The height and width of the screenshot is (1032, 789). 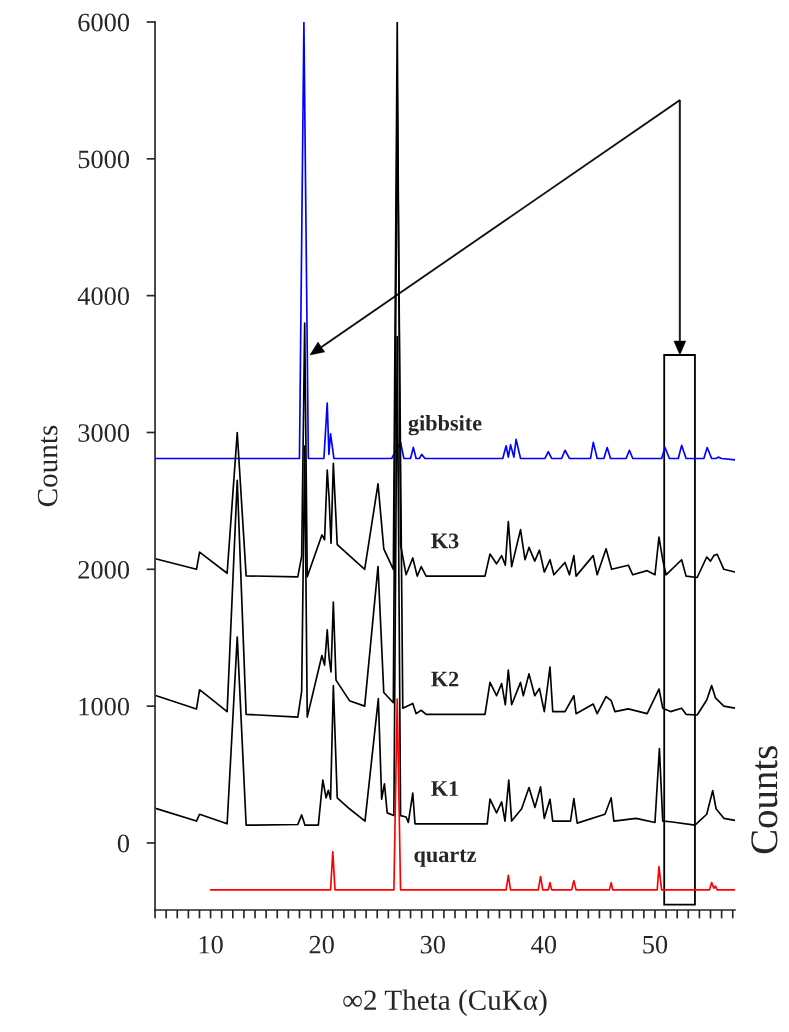 I want to click on y-tick-label: 5000, so click(x=104, y=159).